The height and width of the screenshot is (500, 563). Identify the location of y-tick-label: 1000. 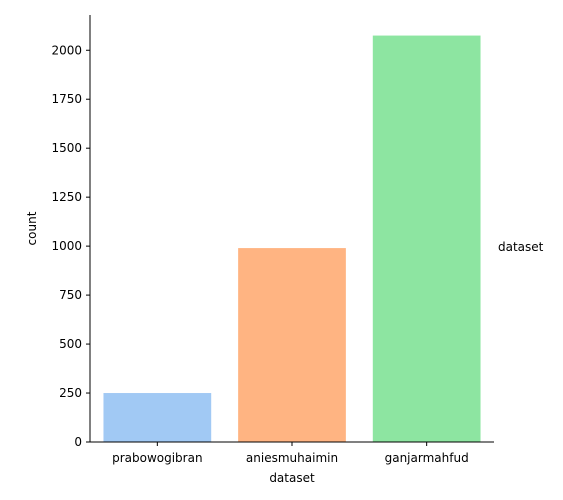
(66, 246).